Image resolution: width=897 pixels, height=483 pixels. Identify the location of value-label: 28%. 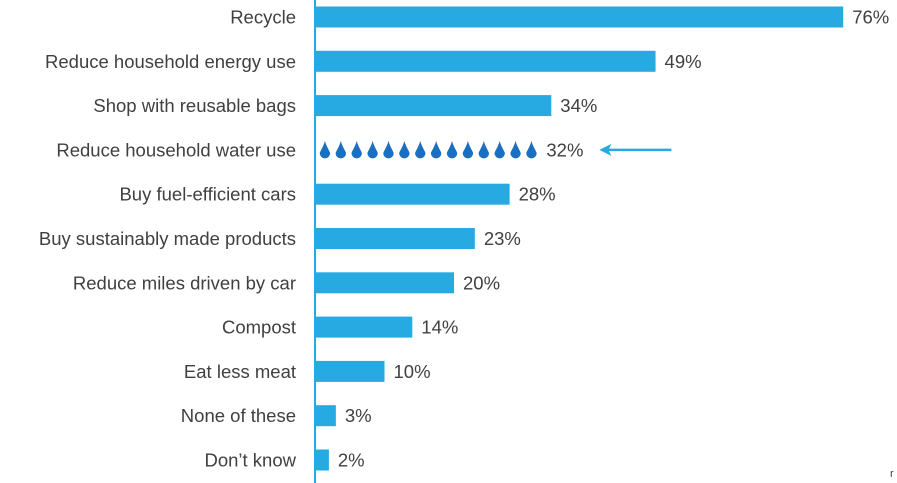
(537, 194).